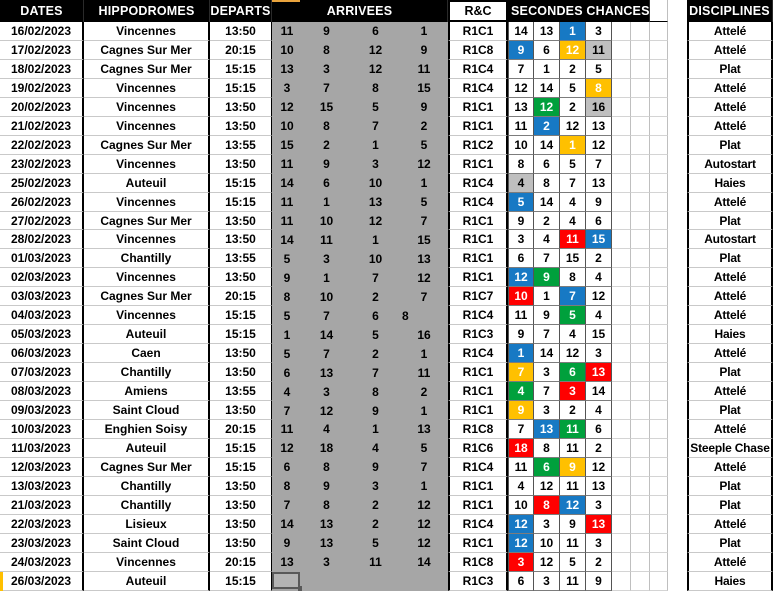 The height and width of the screenshot is (591, 773). Describe the element at coordinates (147, 392) in the screenshot. I see `hippodrome-cell: Amiens` at that location.